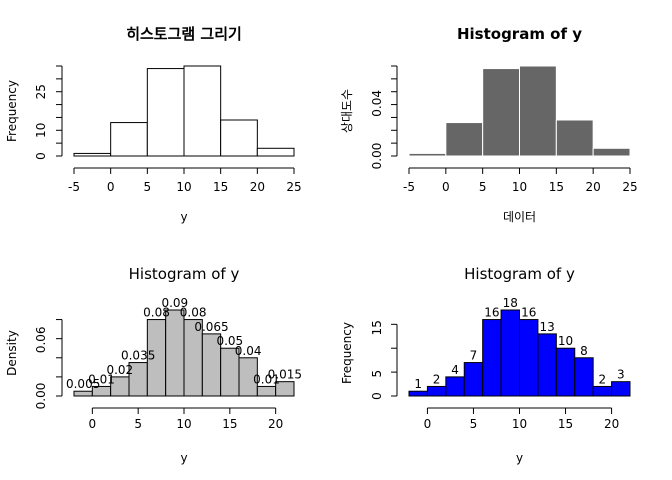 The height and width of the screenshot is (480, 672). Describe the element at coordinates (41, 91) in the screenshot. I see `y-tick-label: 25` at that location.